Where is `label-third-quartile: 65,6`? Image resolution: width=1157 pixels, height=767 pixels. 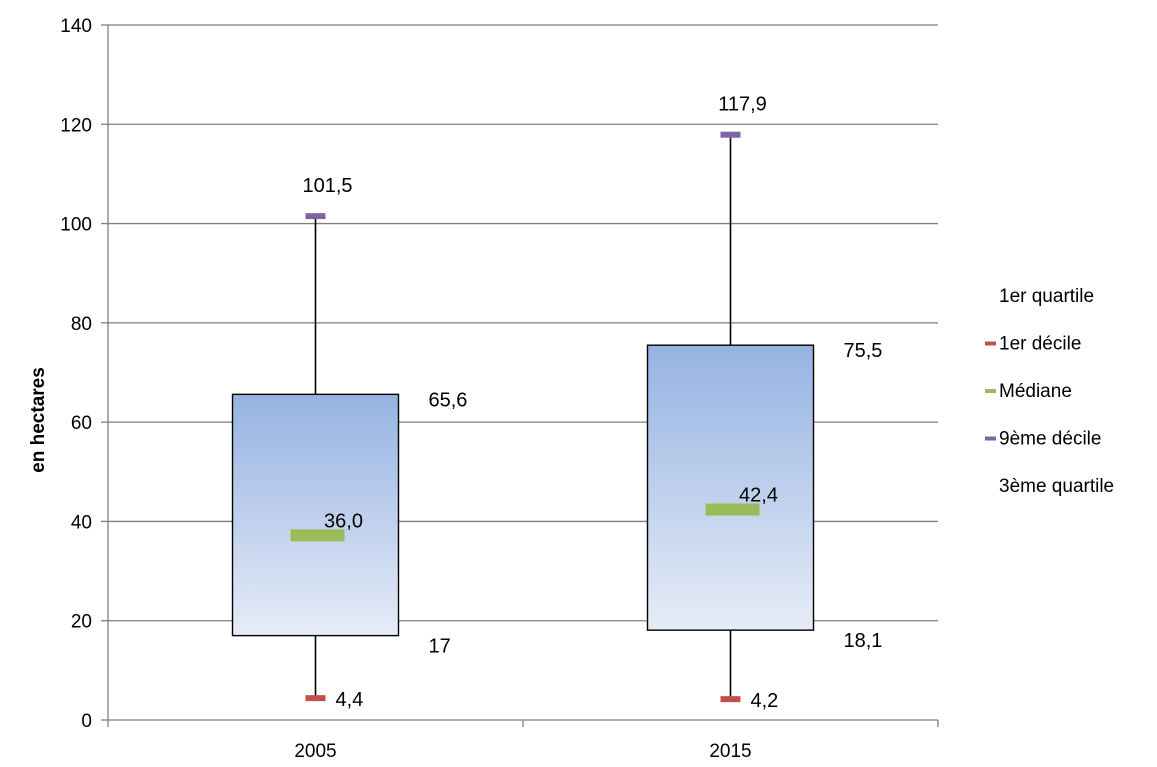 label-third-quartile: 65,6 is located at coordinates (448, 400).